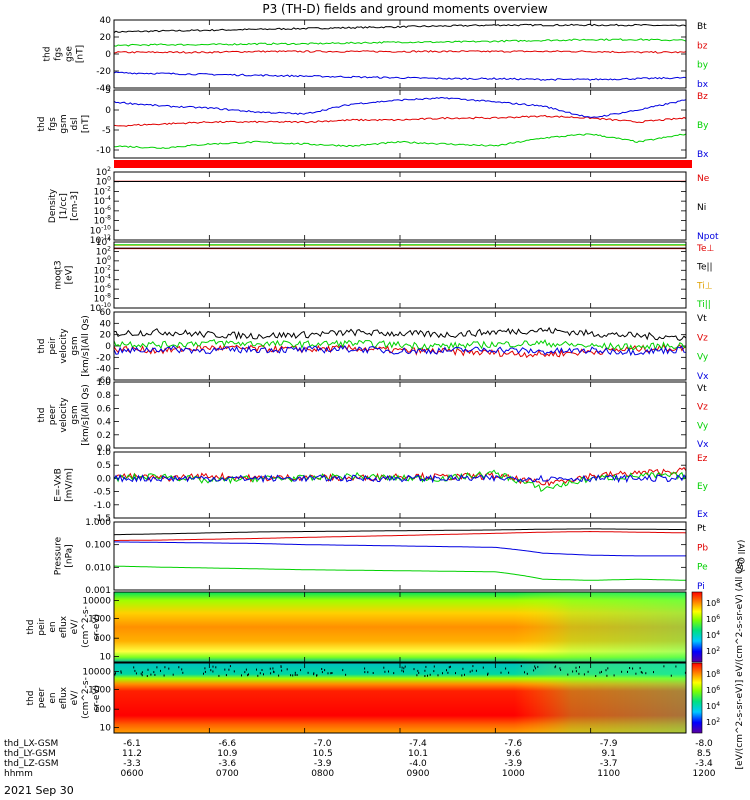 The width and height of the screenshot is (750, 800). What do you see at coordinates (102, 493) in the screenshot?
I see `y-tick-e-field-3: -0.5` at bounding box center [102, 493].